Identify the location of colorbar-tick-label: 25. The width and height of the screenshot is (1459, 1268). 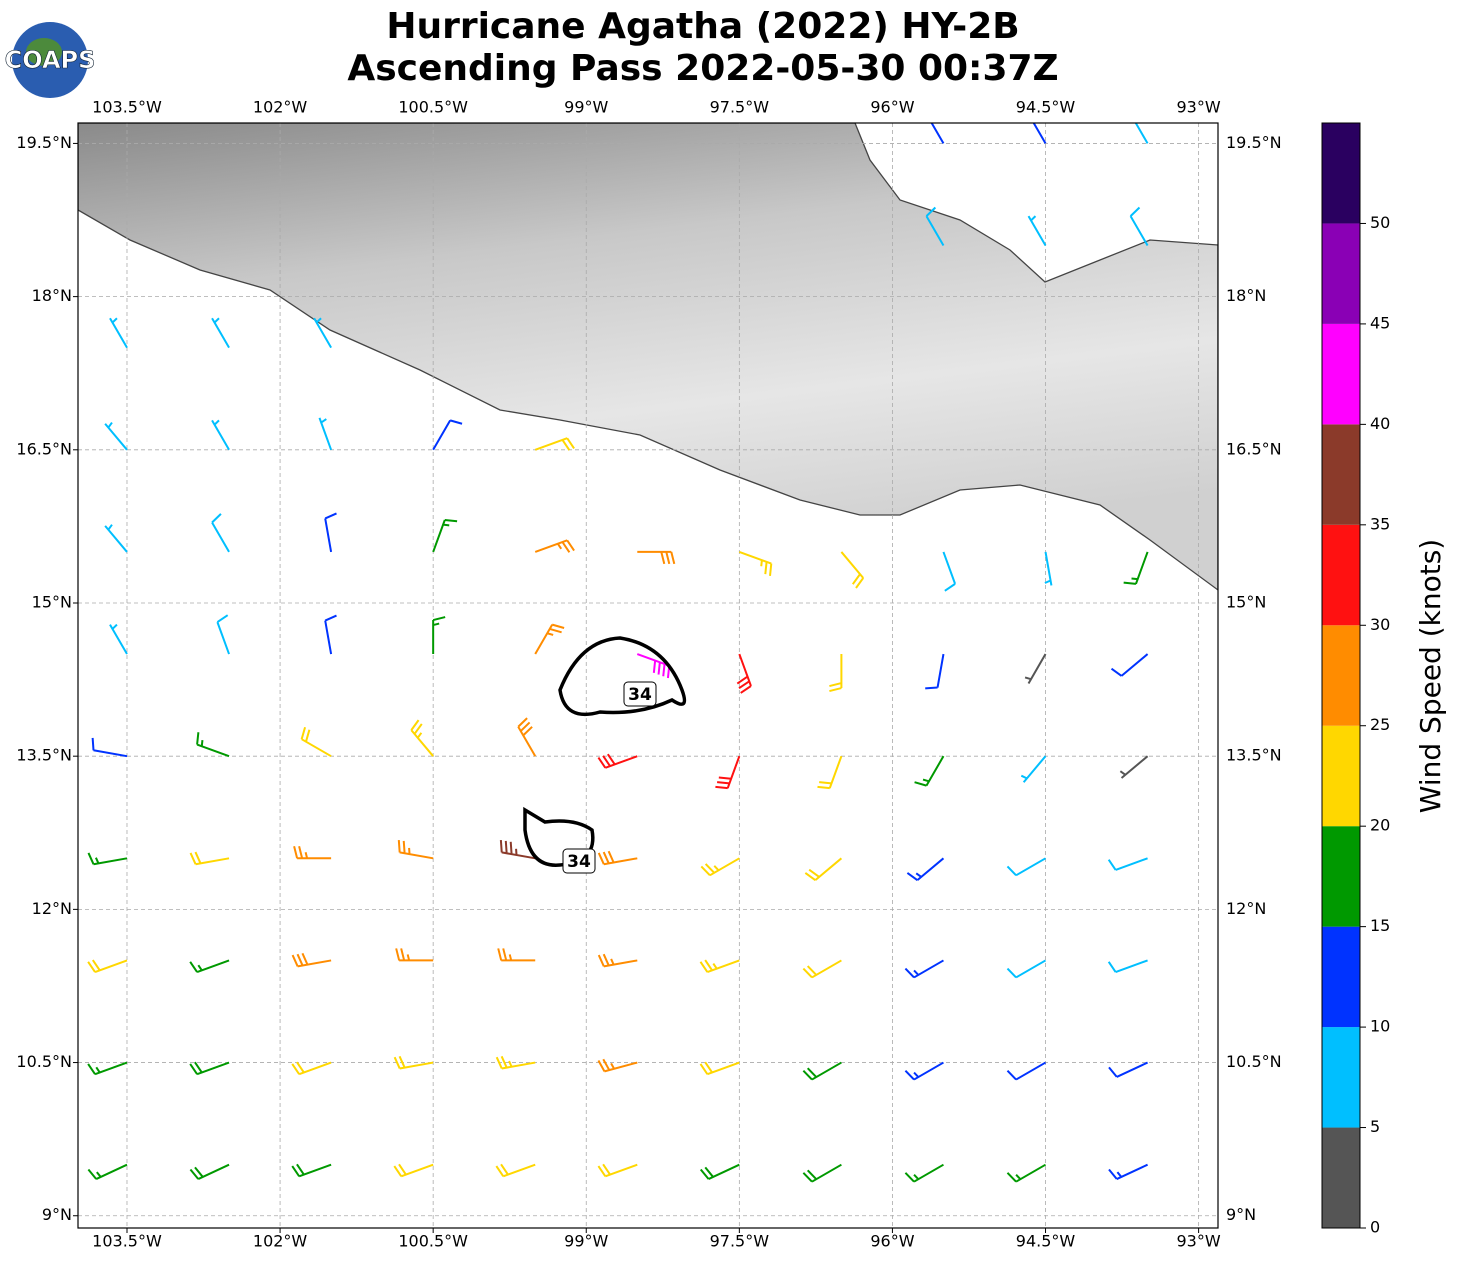
(1380, 724).